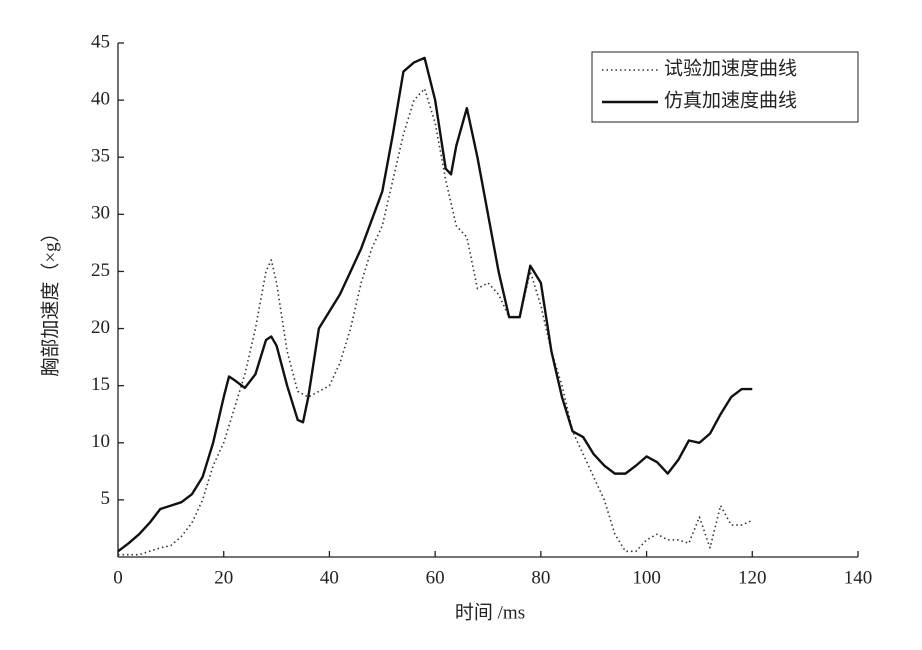  I want to click on x-tick-label: 60, so click(435, 577).